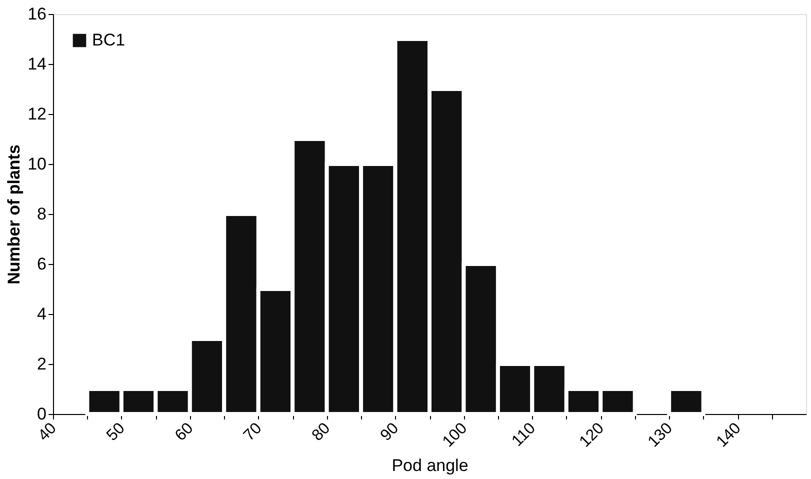  What do you see at coordinates (41, 364) in the screenshot?
I see `y-tick-label: 2` at bounding box center [41, 364].